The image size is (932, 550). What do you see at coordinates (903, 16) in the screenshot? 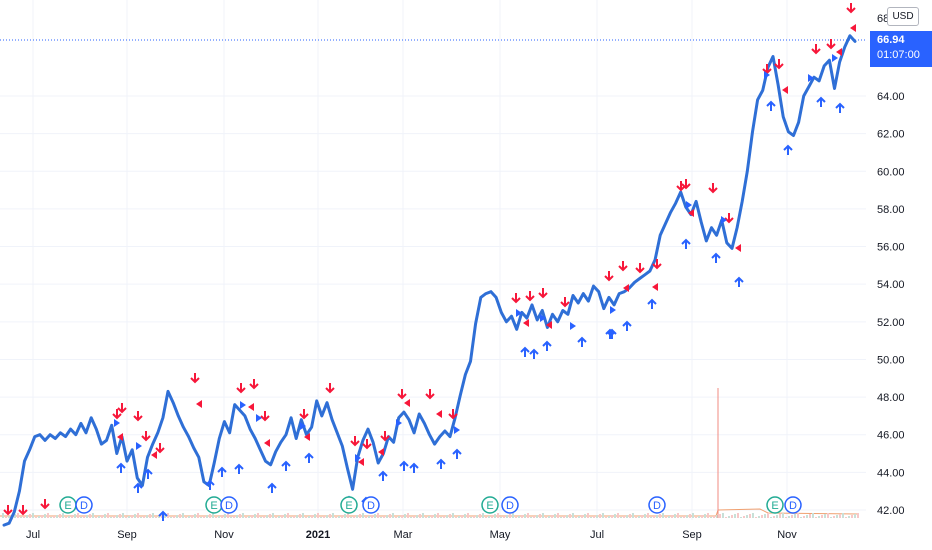
I see `currency-badge: USD` at bounding box center [903, 16].